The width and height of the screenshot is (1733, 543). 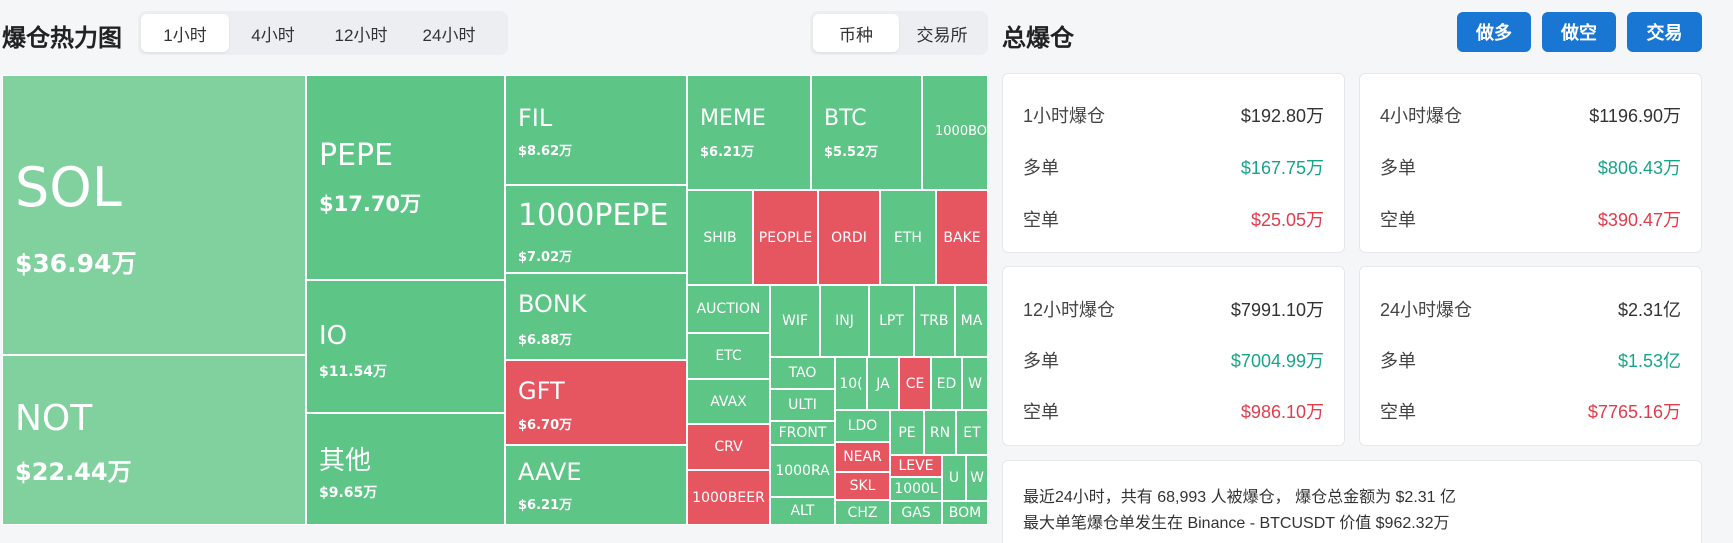 I want to click on group-by-selector: 币种 交易所, so click(x=899, y=33).